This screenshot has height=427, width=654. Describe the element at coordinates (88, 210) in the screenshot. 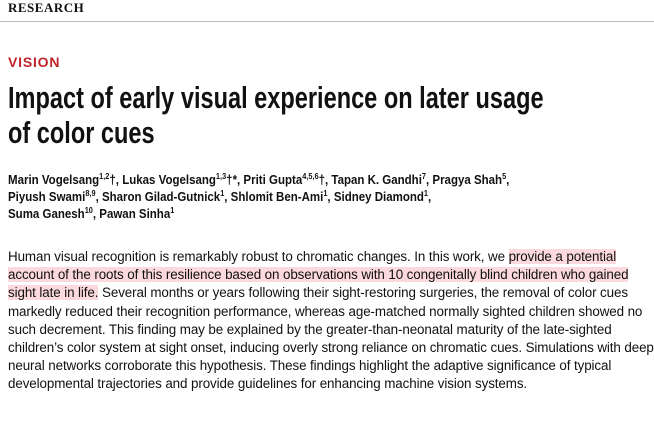

I see `author-affiliation: 10` at that location.